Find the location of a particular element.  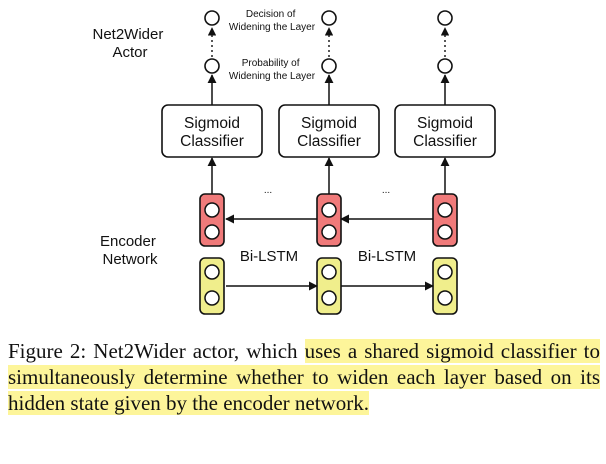

caption-plain: Figure 2: Net2Wider actor, which is located at coordinates (156, 351).